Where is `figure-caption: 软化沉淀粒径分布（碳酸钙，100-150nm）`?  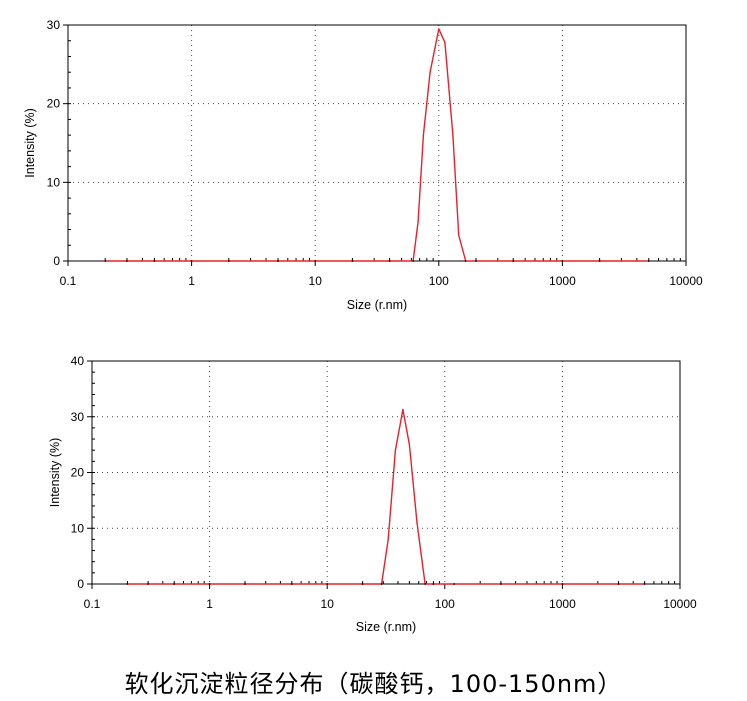 figure-caption: 软化沉淀粒径分布（碳酸钙，100-150nm） is located at coordinates (373, 684).